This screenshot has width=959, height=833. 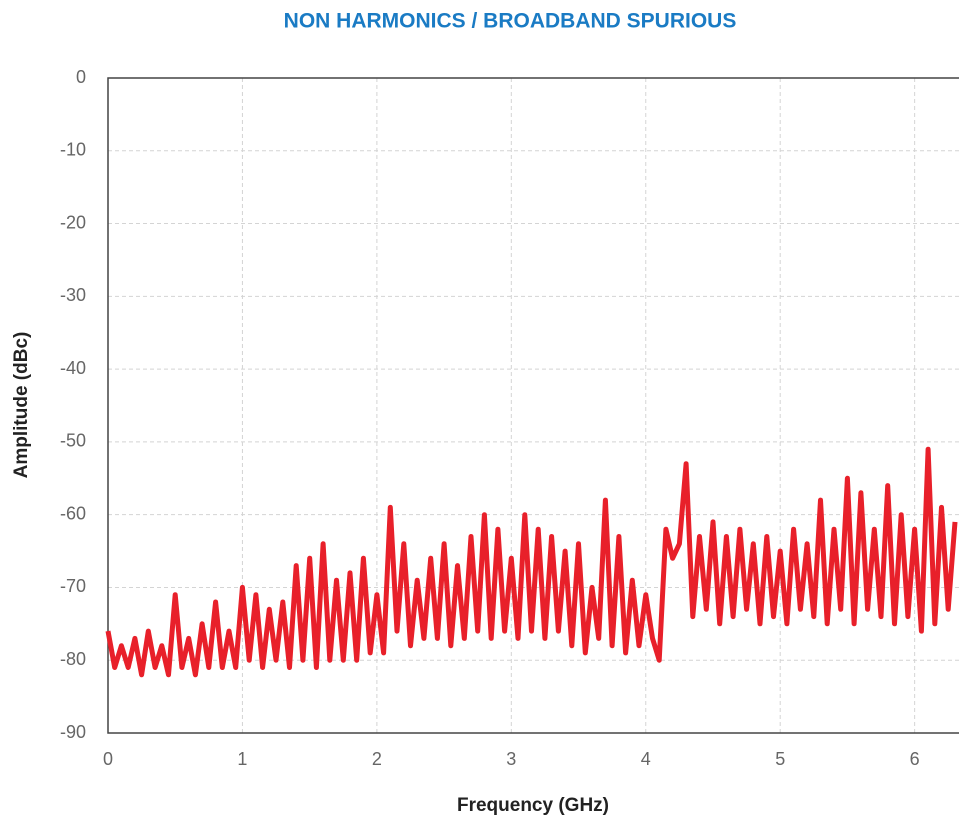 I want to click on y-tick-label: 0, so click(x=81, y=77).